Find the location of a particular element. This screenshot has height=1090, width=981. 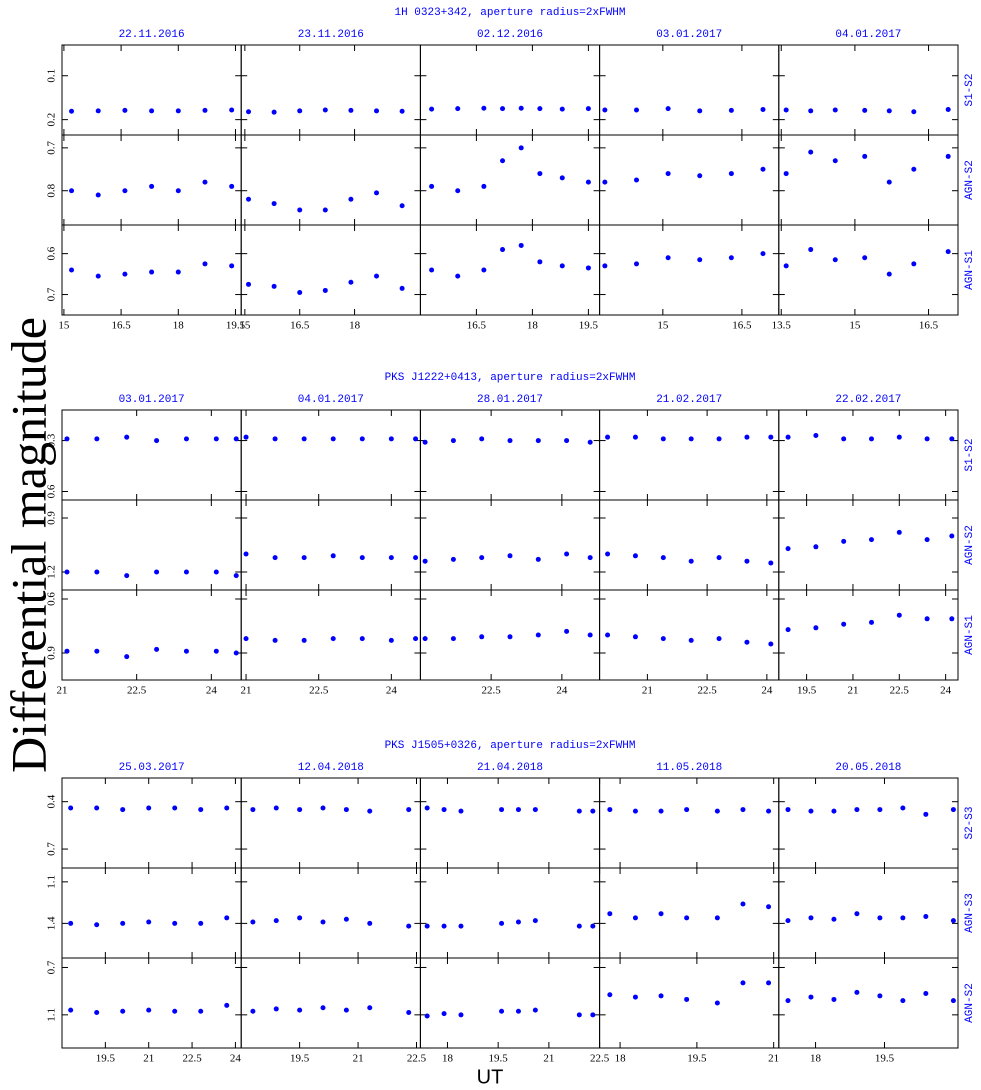

chart-title: PKS J1505+0326, aperture radius=2xFWHM is located at coordinates (510, 746).